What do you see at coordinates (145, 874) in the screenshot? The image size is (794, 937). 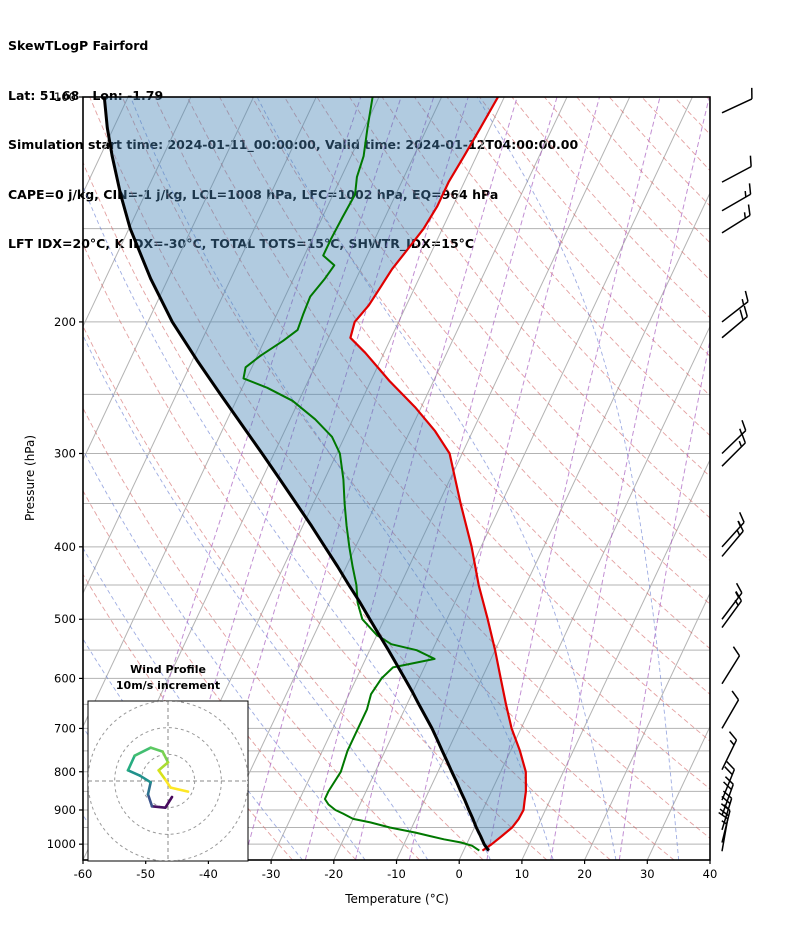 I see `x-tick-label: -50` at bounding box center [145, 874].